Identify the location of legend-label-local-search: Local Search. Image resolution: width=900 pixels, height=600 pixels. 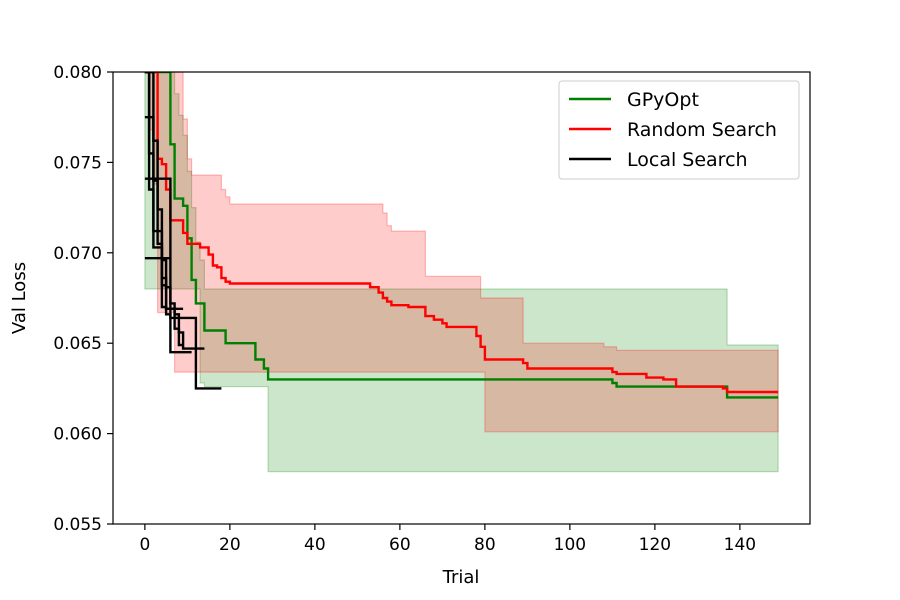
(687, 160).